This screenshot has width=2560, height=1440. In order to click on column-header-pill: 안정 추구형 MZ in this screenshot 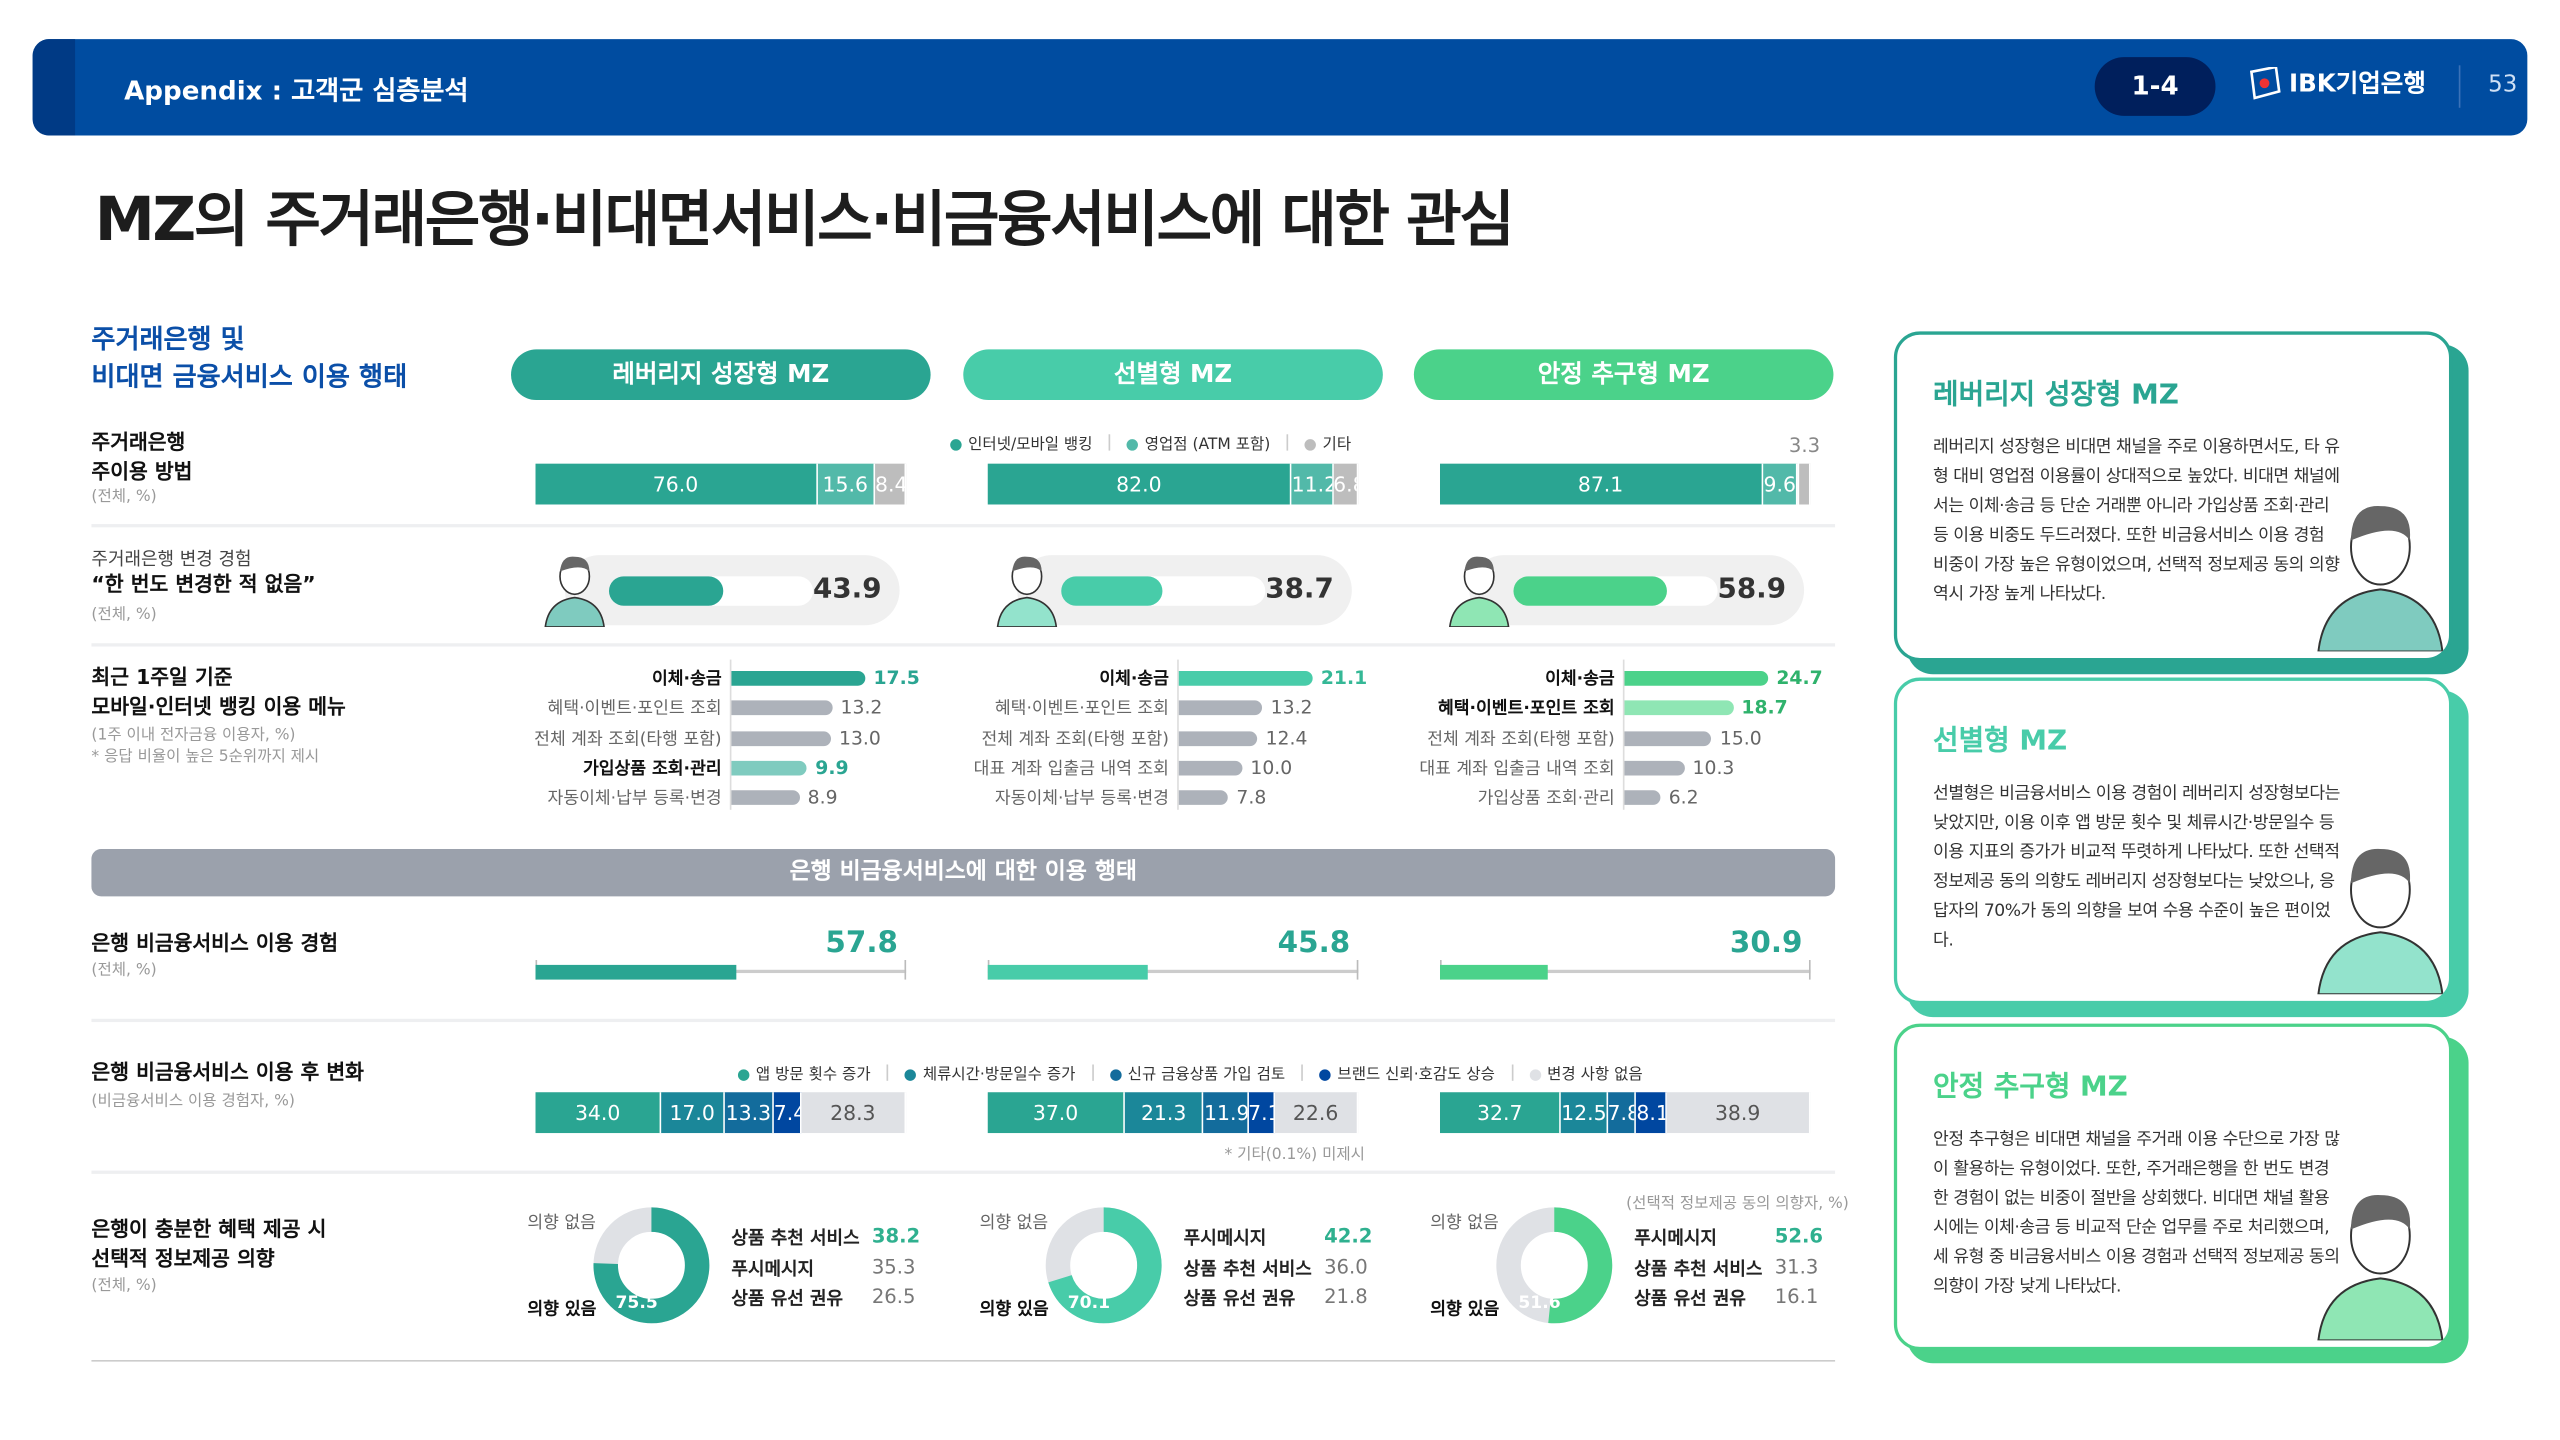, I will do `click(1623, 374)`.